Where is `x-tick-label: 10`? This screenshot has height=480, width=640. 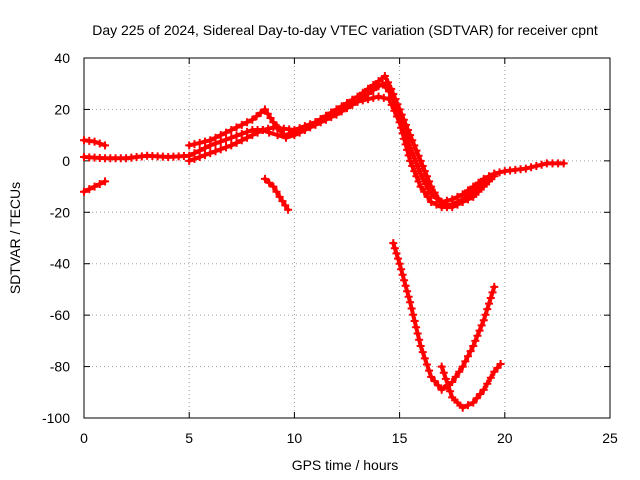
x-tick-label: 10 is located at coordinates (295, 438).